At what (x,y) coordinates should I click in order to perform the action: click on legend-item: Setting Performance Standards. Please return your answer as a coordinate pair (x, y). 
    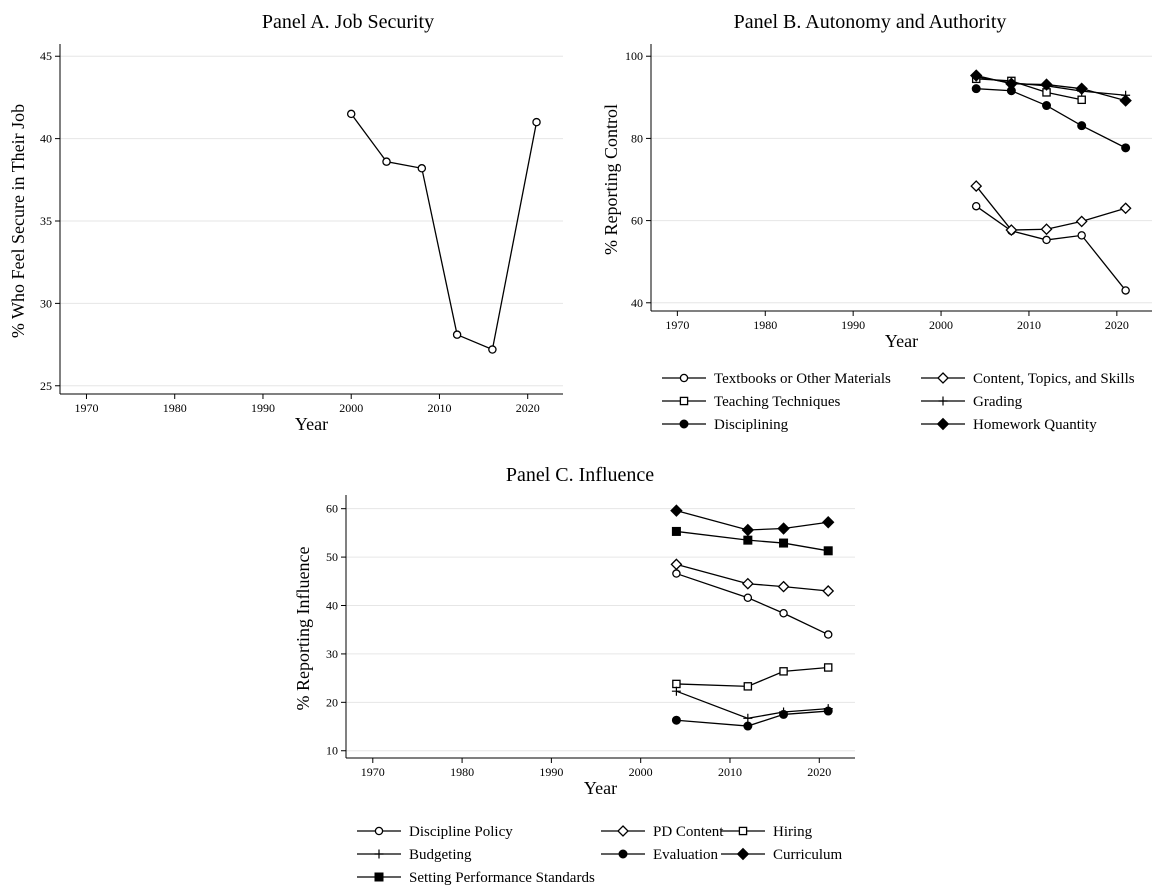
    Looking at the image, I should click on (476, 878).